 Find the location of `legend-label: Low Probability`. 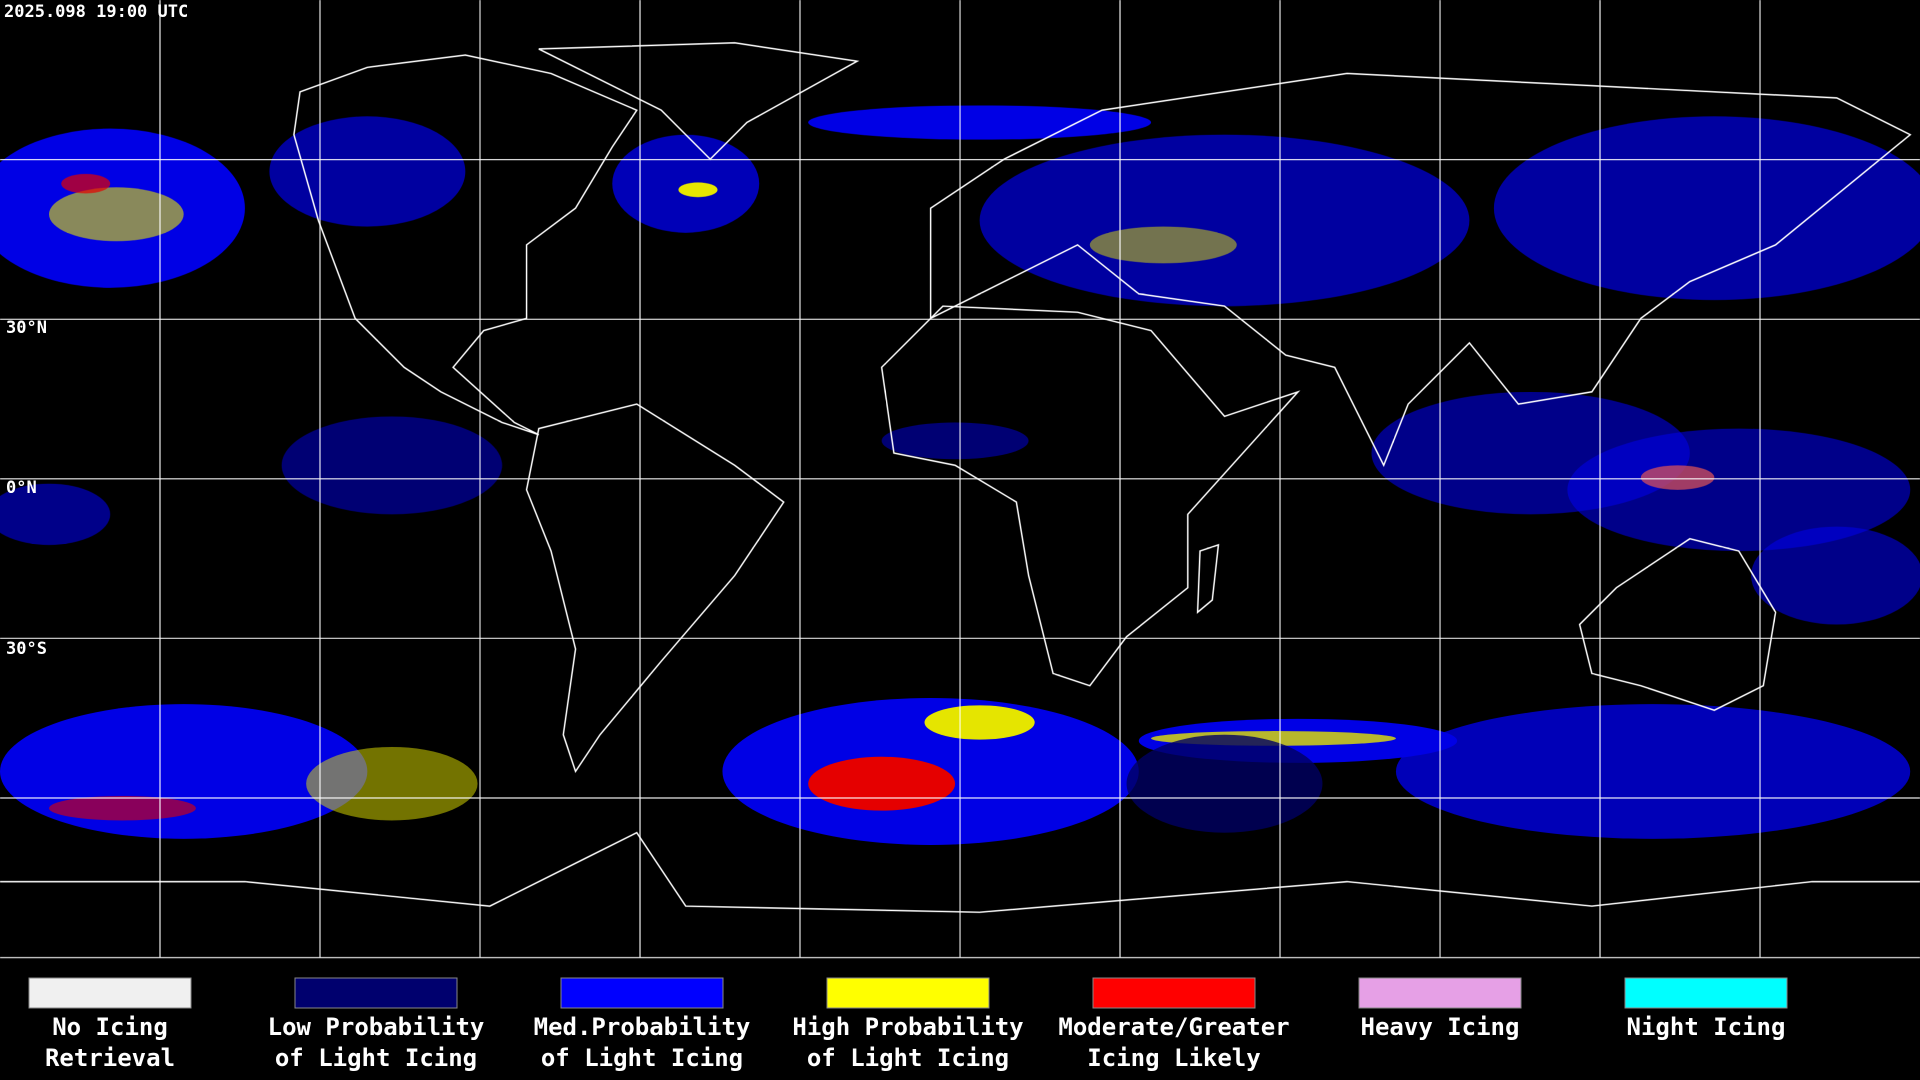

legend-label: Low Probability is located at coordinates (376, 1027).